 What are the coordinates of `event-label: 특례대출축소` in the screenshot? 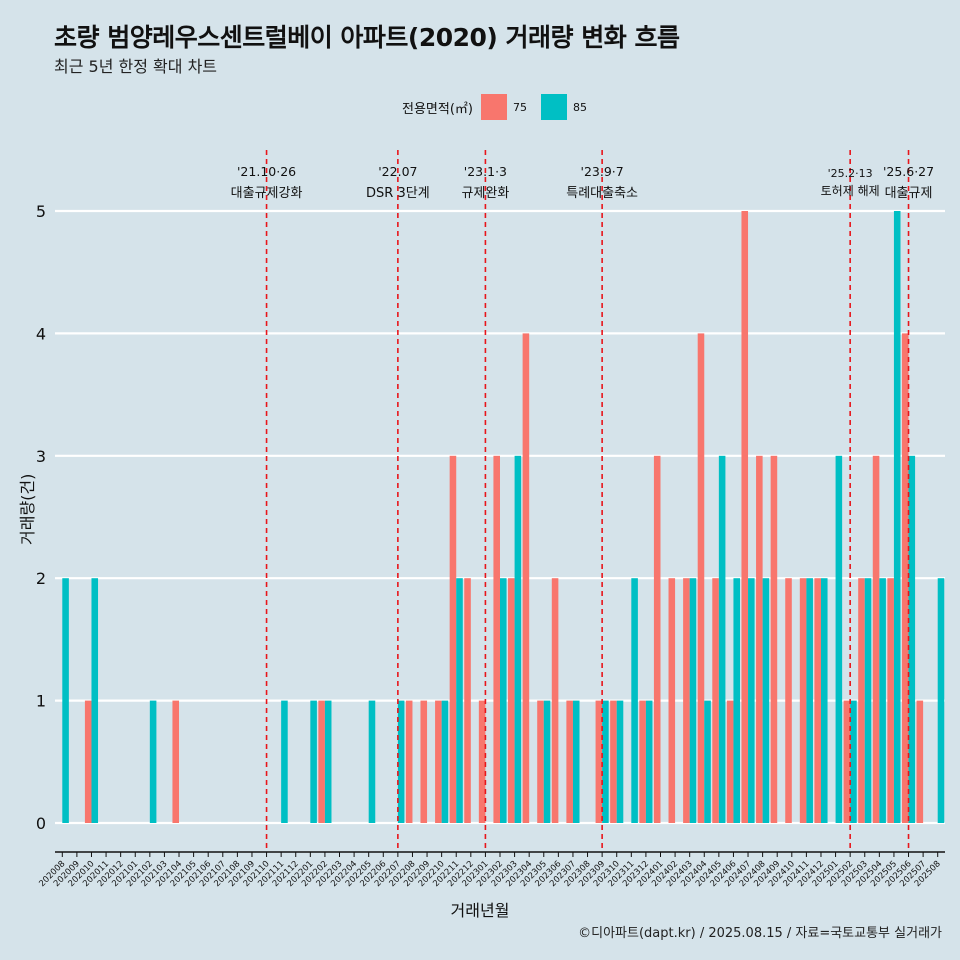 It's located at (602, 193).